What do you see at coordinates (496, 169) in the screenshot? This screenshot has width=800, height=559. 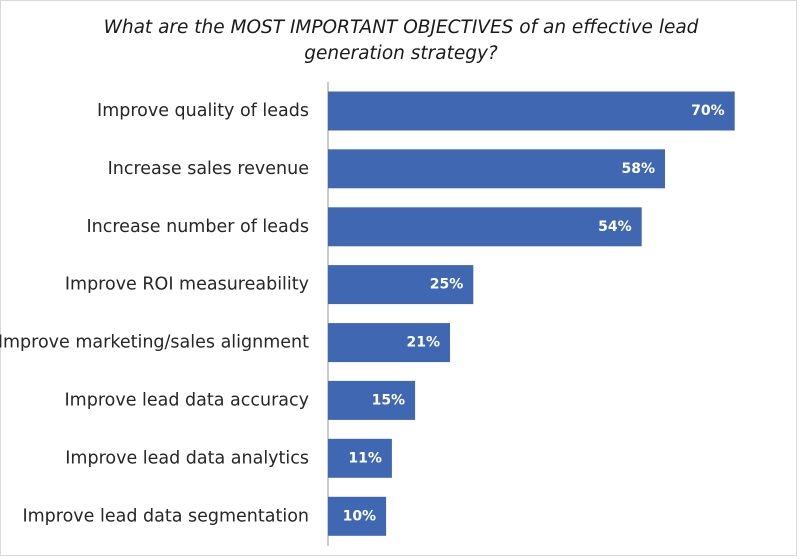 I see `bar-increase-sales-revenue` at bounding box center [496, 169].